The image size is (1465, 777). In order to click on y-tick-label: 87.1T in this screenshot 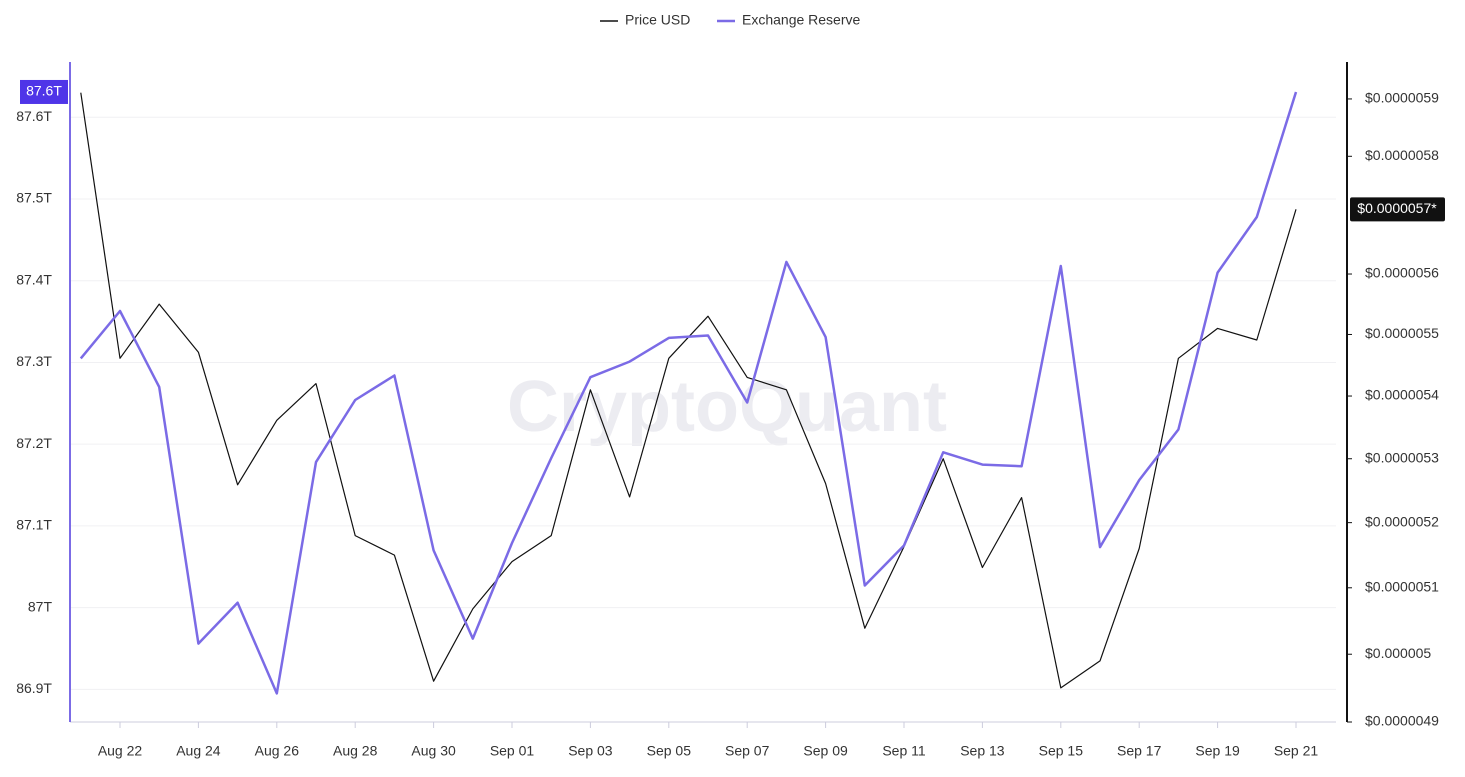, I will do `click(34, 525)`.